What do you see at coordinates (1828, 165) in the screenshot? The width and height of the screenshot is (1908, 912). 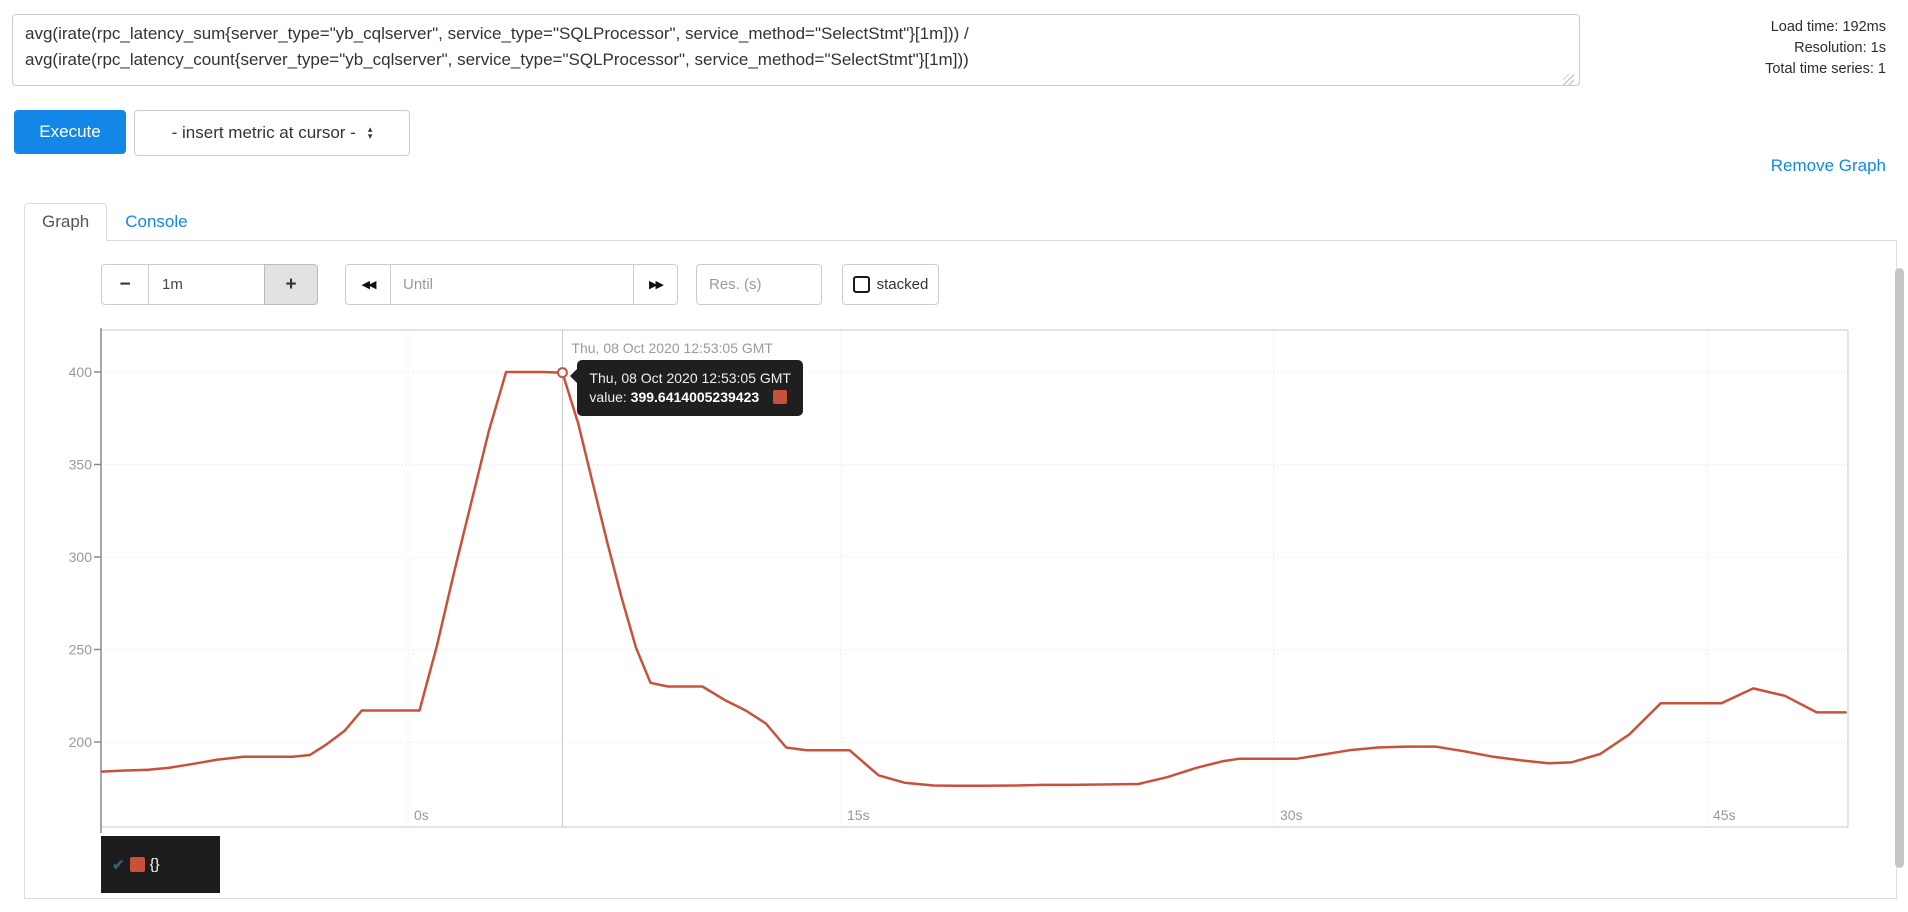 I see `remove-graph-link: Remove Graph` at bounding box center [1828, 165].